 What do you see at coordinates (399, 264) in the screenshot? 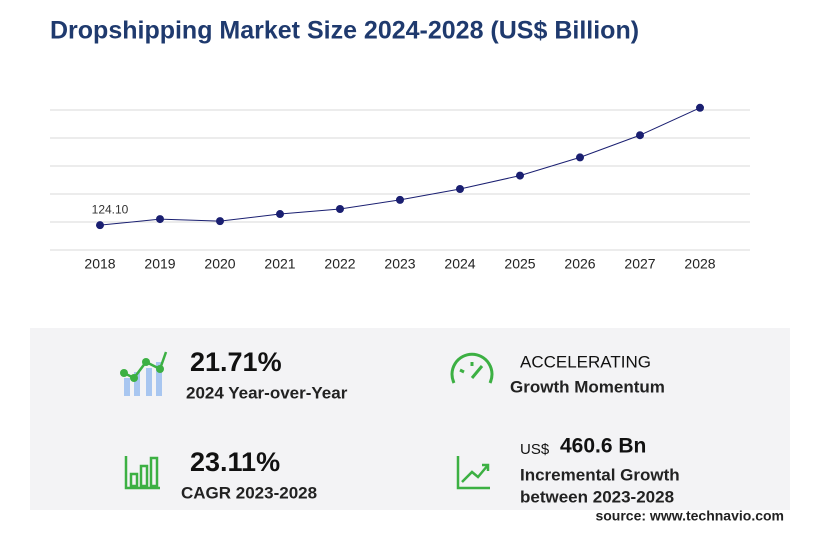
I see `x-tick-label: 2023` at bounding box center [399, 264].